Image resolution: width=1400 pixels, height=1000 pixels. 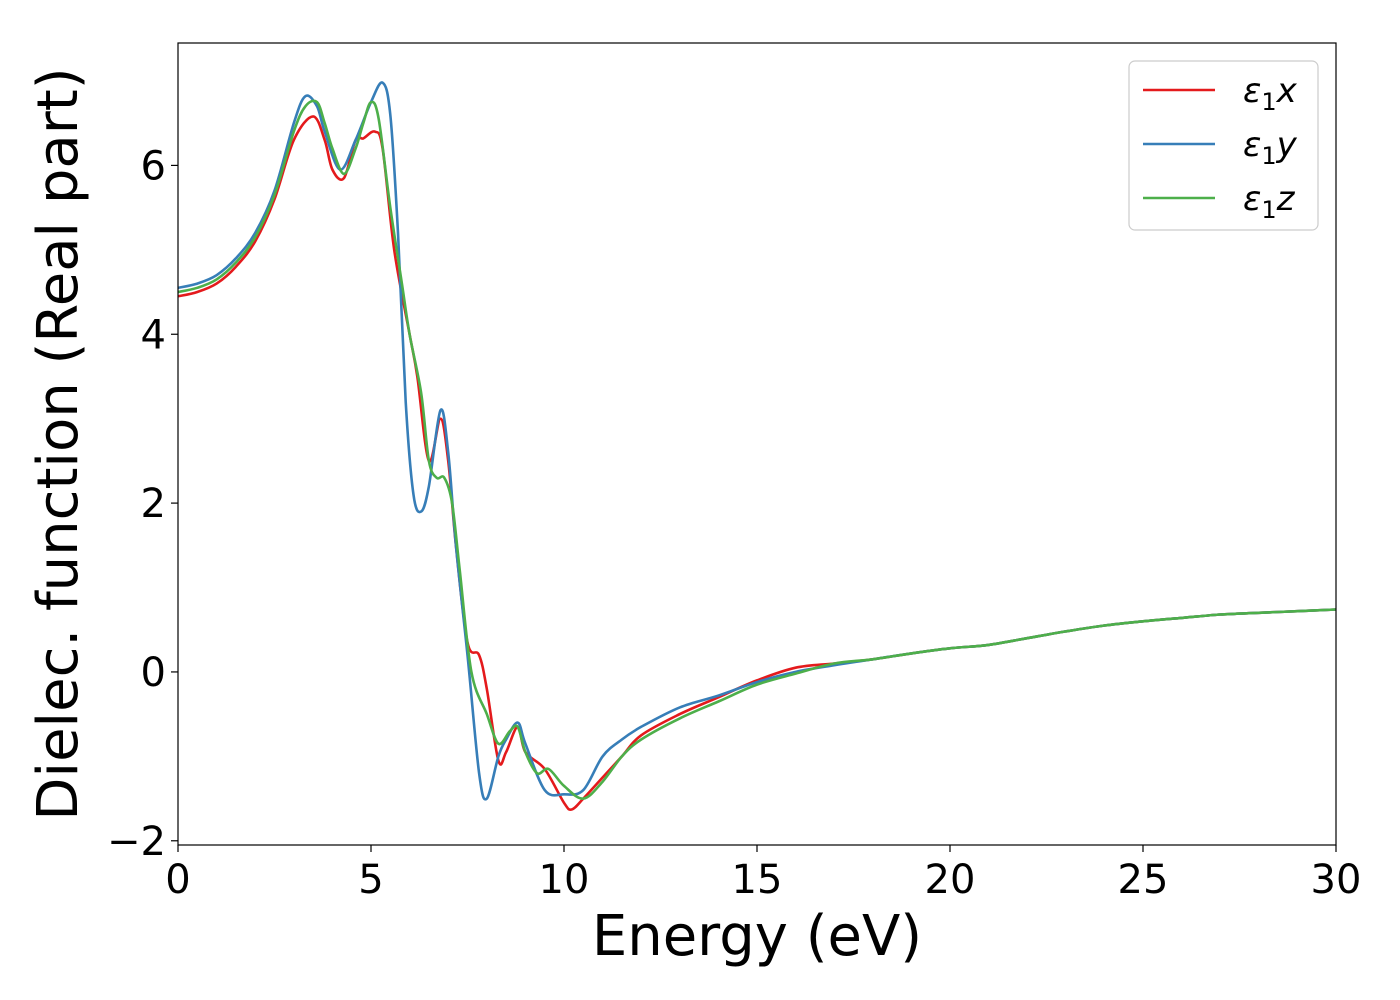 What do you see at coordinates (950, 880) in the screenshot?
I see `x-tick-label: 20` at bounding box center [950, 880].